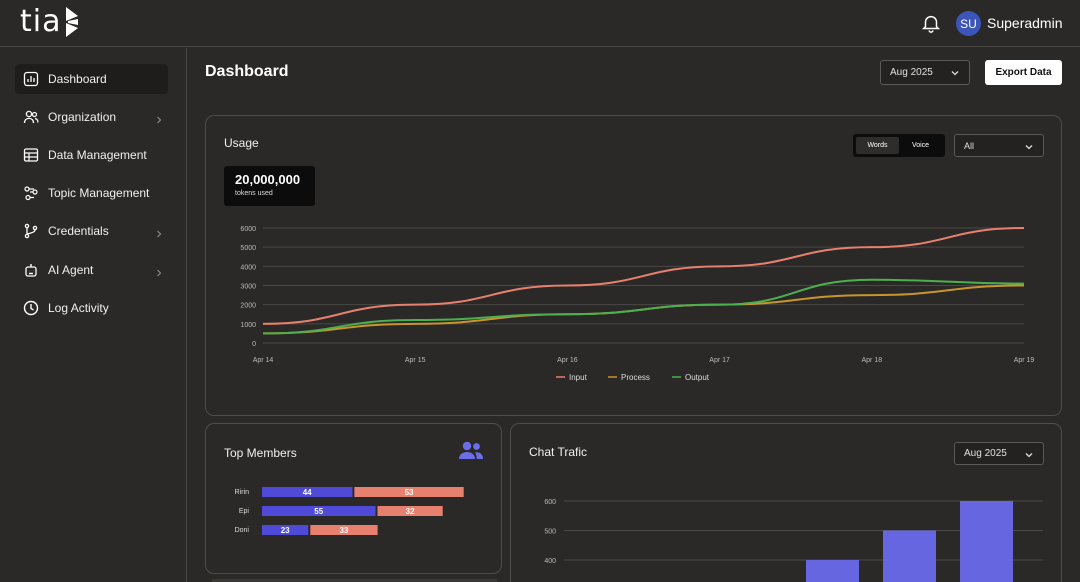 This screenshot has height=582, width=1080. What do you see at coordinates (1023, 72) in the screenshot?
I see `export-data-button: Export Data` at bounding box center [1023, 72].